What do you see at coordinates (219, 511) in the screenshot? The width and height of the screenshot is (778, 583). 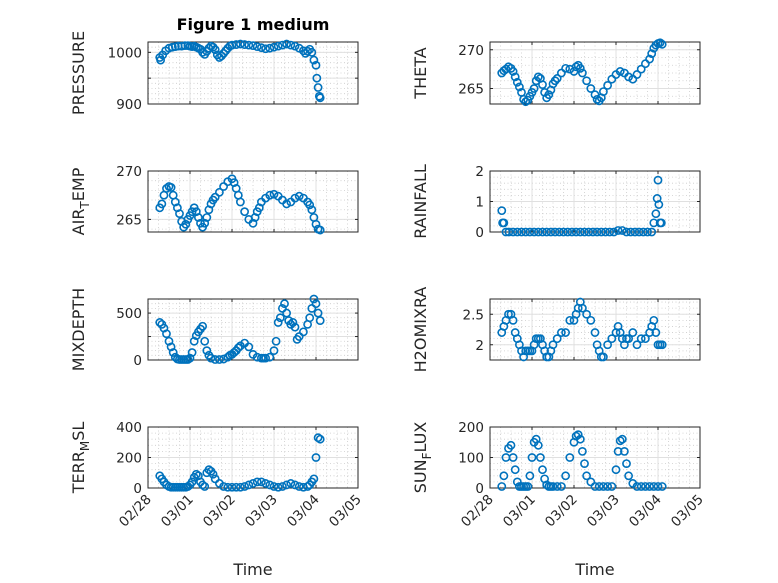 I see `x-tick-label: 03/02` at bounding box center [219, 511].